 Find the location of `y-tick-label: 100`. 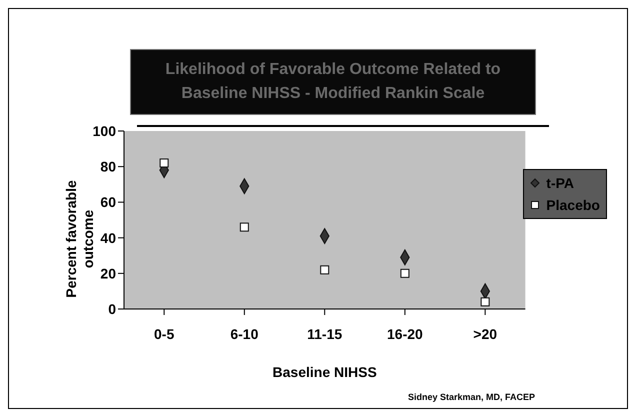

y-tick-label: 100 is located at coordinates (104, 130).